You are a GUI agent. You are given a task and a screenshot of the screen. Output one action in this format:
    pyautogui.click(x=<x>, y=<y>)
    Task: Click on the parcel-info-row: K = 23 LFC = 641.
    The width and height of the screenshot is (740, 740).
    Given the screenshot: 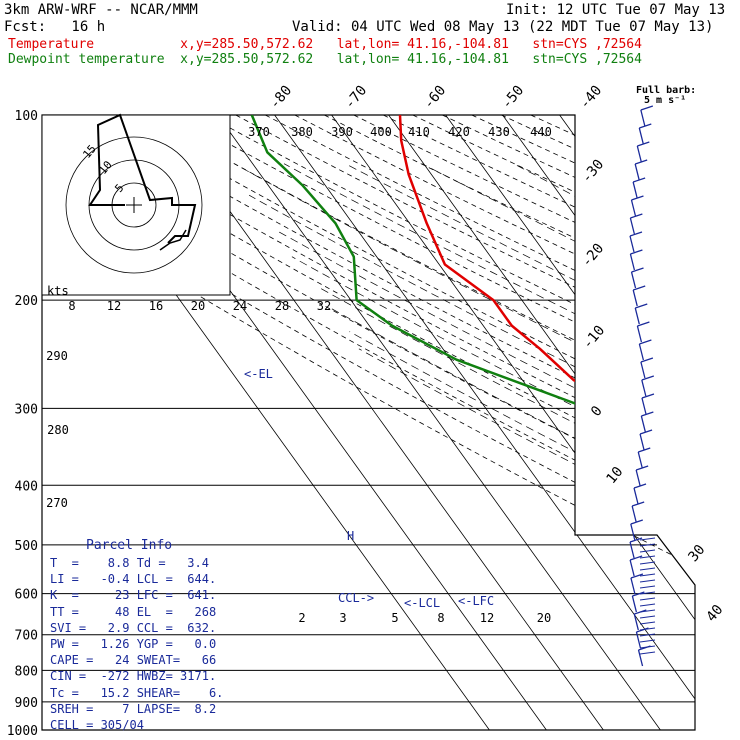 What is the action you would take?
    pyautogui.click(x=133, y=595)
    